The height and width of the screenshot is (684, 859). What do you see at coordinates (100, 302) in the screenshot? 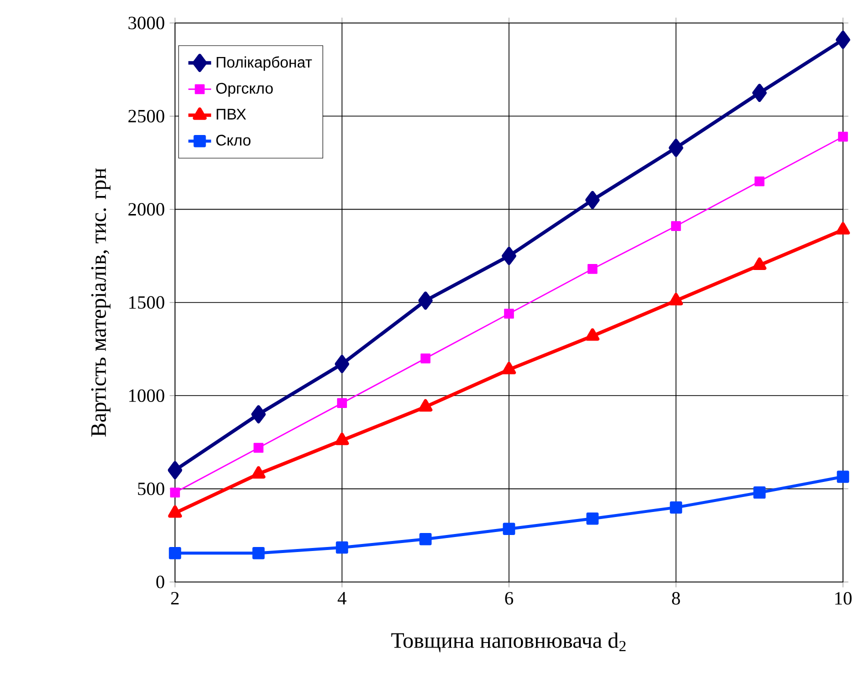
I see `y-axis-title: Вартість матеріалів, тис. грн` at bounding box center [100, 302].